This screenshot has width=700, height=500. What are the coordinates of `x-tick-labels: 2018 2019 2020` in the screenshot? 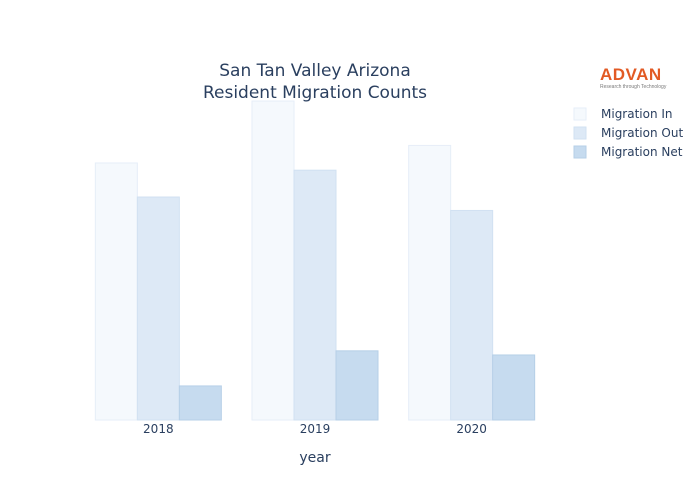 It's located at (315, 429).